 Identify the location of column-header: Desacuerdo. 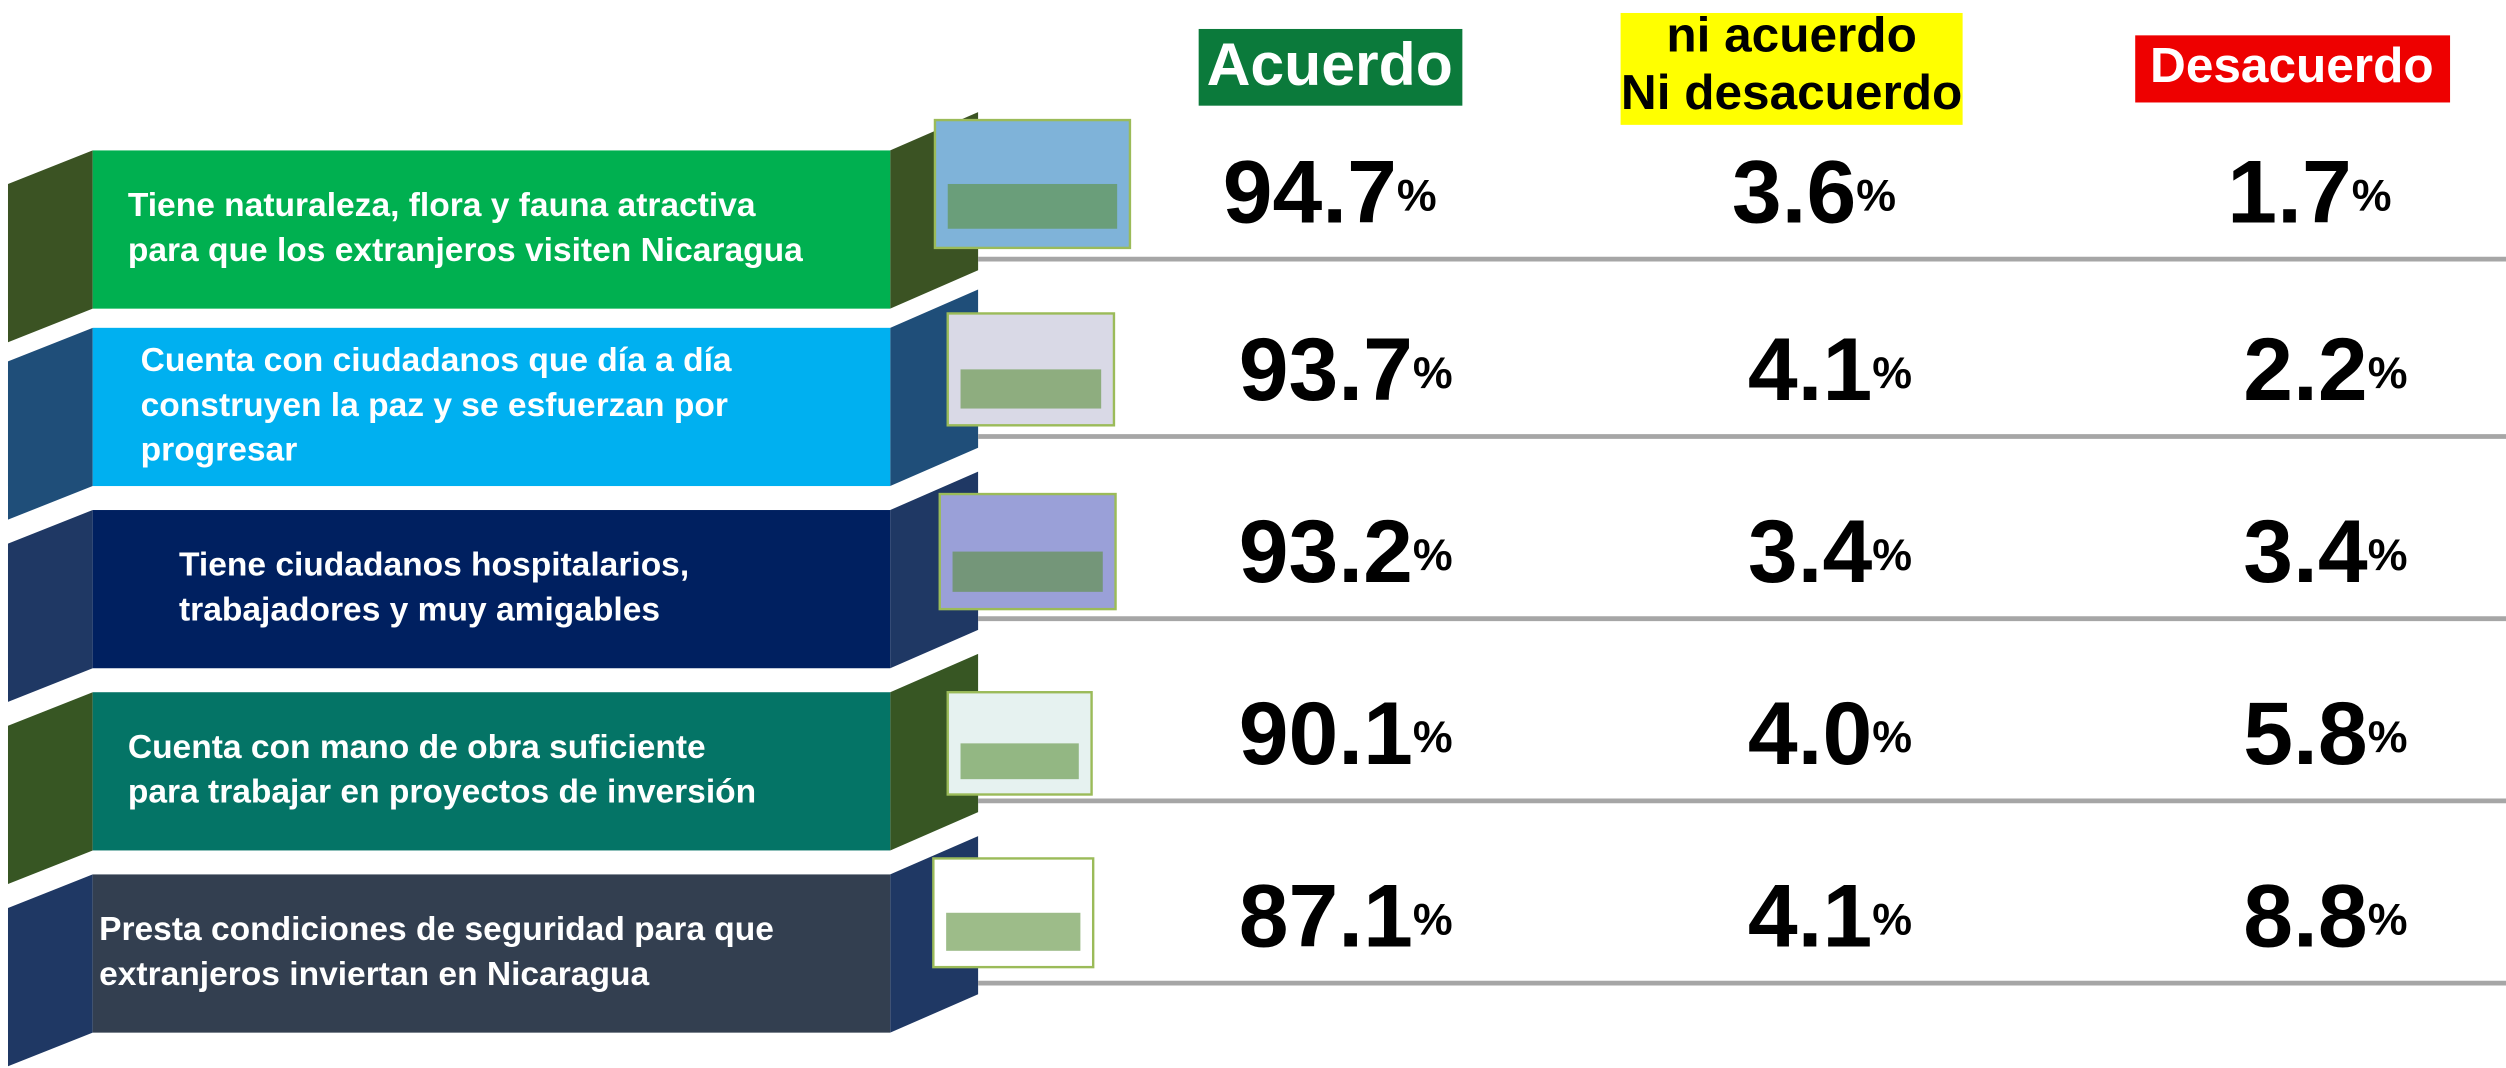
(2292, 65).